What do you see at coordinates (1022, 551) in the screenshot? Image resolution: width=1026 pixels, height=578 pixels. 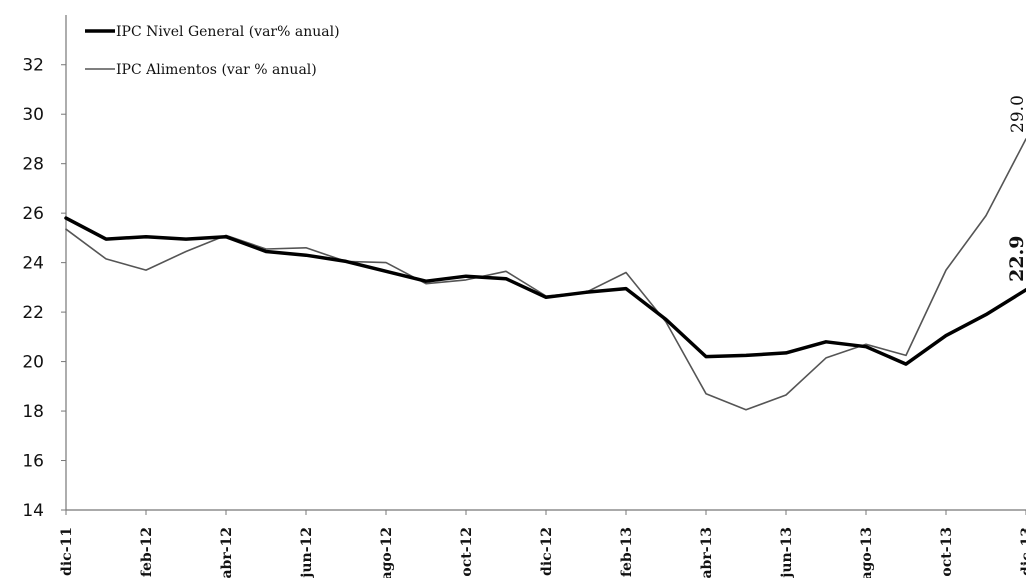 I see `x-tick-label: dic-13` at bounding box center [1022, 551].